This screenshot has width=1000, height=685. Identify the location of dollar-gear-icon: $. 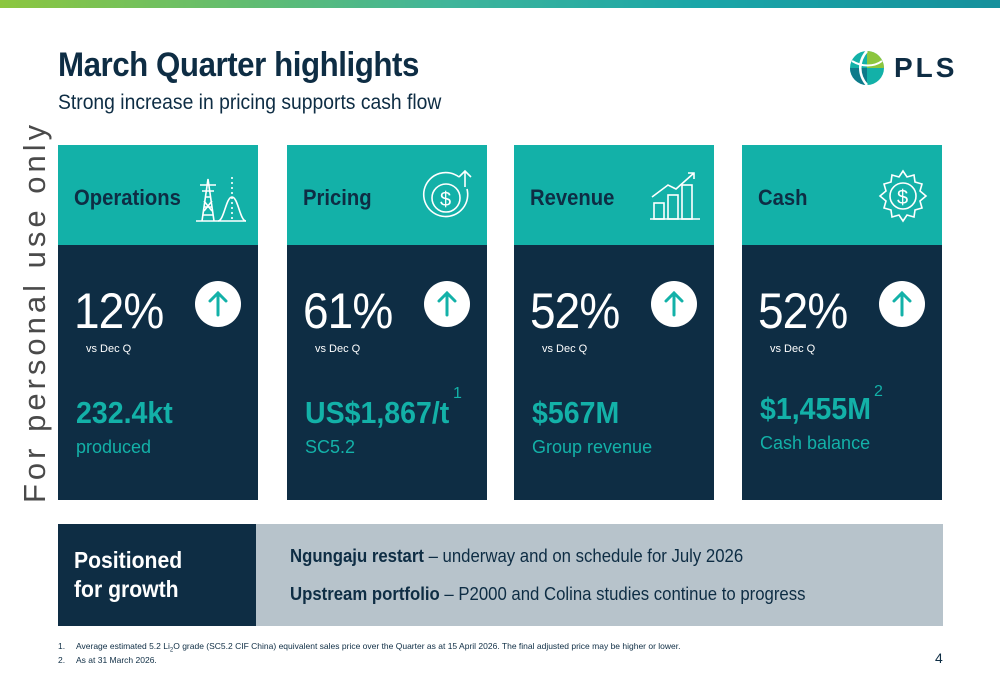
(903, 196).